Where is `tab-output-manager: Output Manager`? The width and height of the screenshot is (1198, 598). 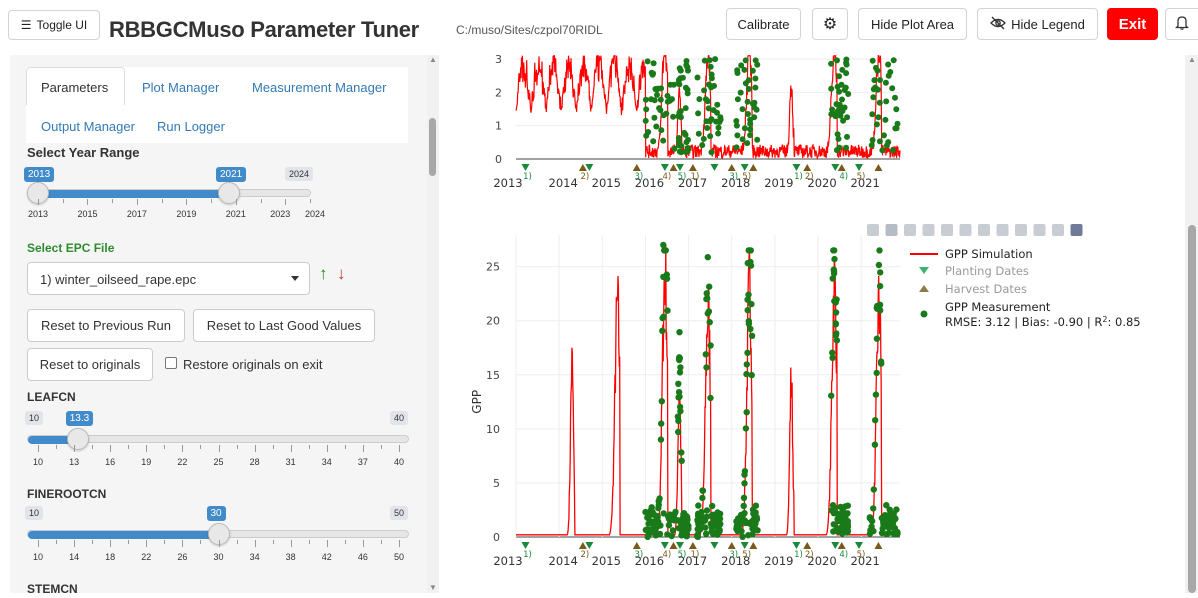
tab-output-manager: Output Manager is located at coordinates (88, 126).